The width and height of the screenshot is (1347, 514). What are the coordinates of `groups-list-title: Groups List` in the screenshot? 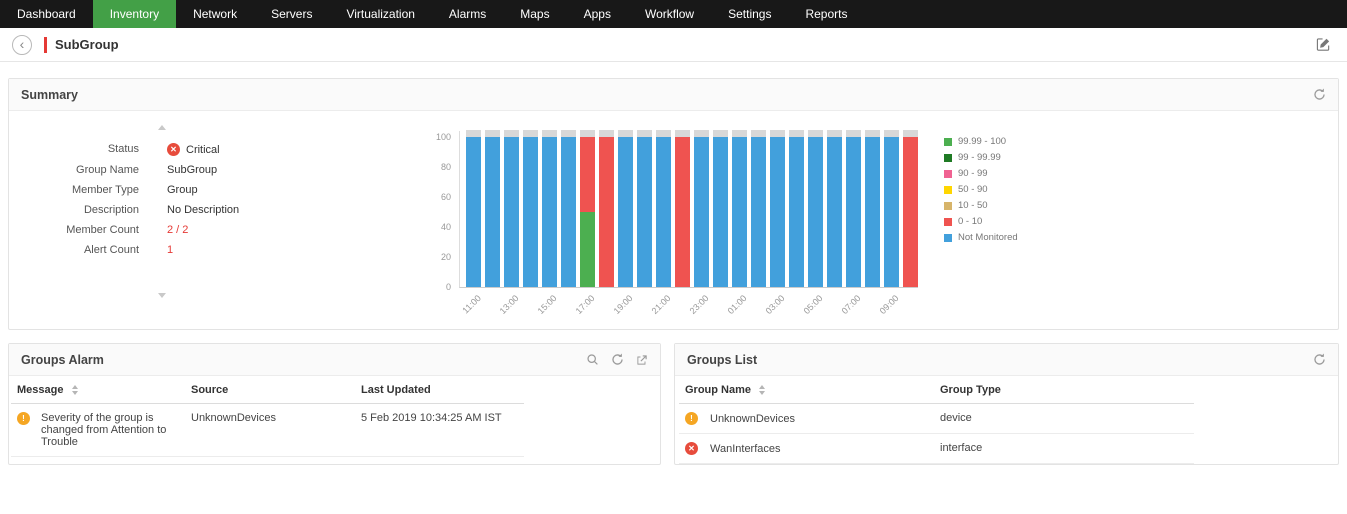 It's located at (722, 359).